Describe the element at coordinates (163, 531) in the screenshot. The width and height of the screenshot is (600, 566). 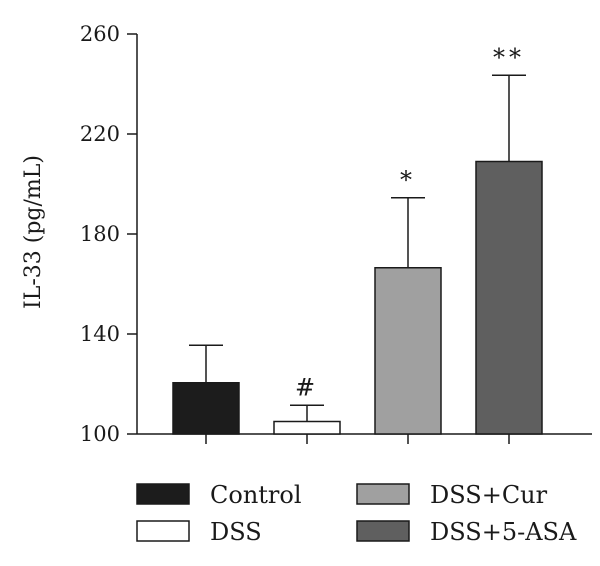
I see `legend-swatch-dss` at that location.